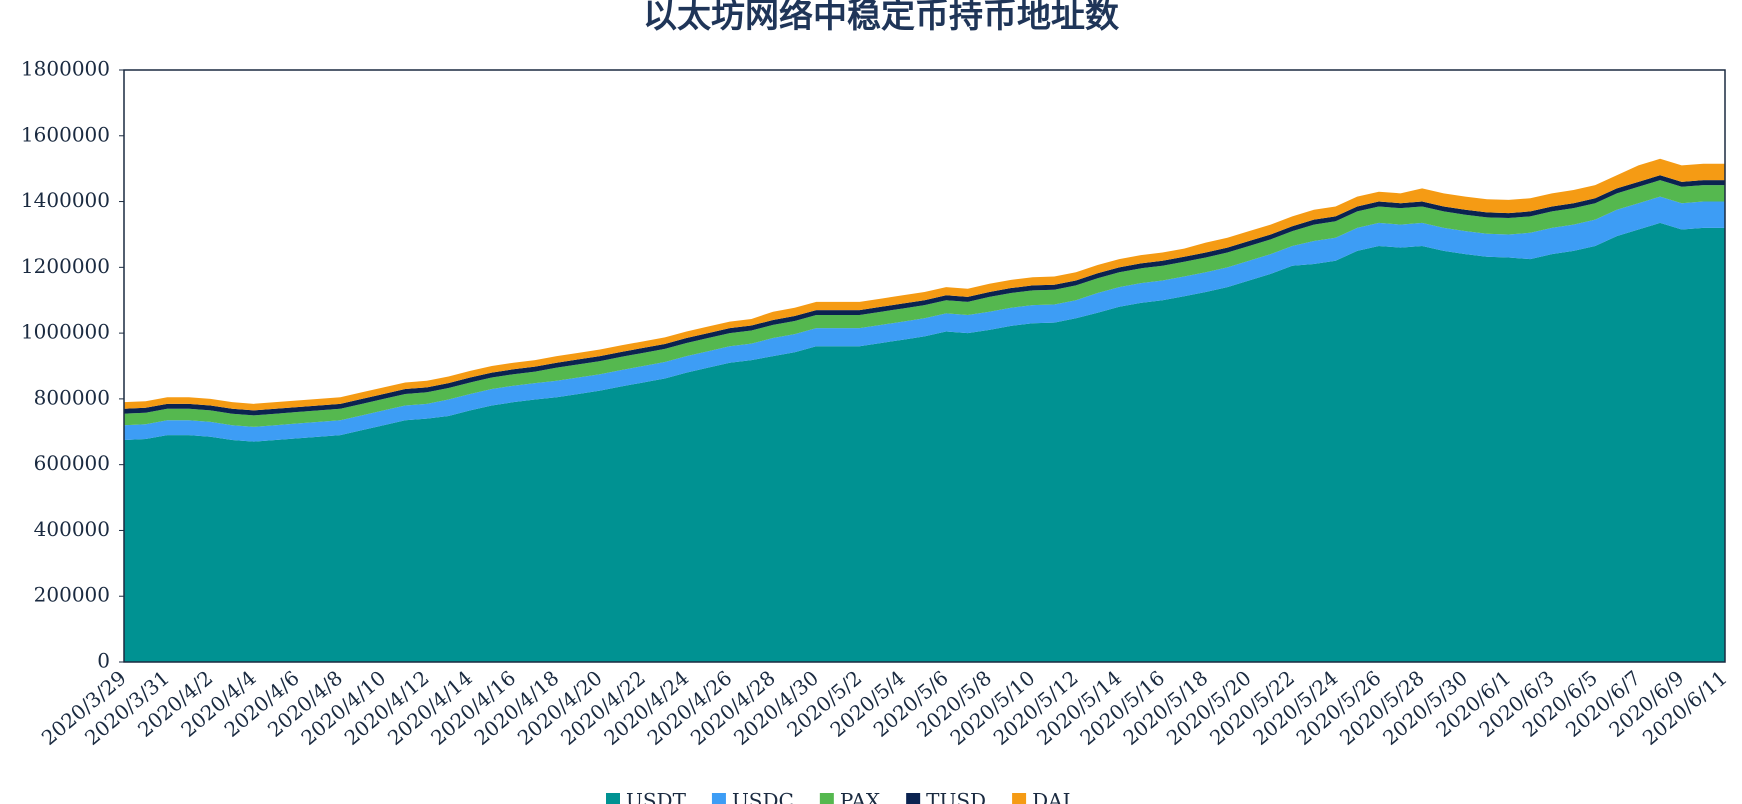 Image resolution: width=1742 pixels, height=804 pixels. Describe the element at coordinates (65, 266) in the screenshot. I see `y-tick-label: 1200000` at that location.